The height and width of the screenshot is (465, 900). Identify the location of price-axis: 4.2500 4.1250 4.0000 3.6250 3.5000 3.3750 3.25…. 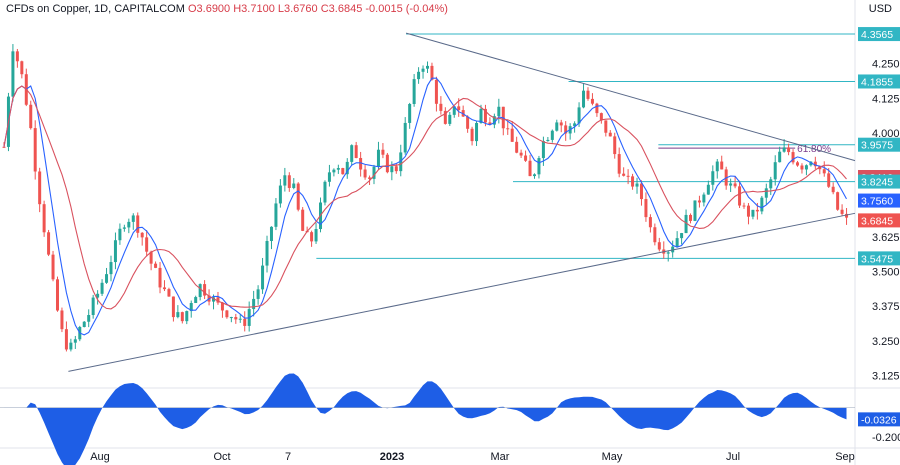
(879, 205).